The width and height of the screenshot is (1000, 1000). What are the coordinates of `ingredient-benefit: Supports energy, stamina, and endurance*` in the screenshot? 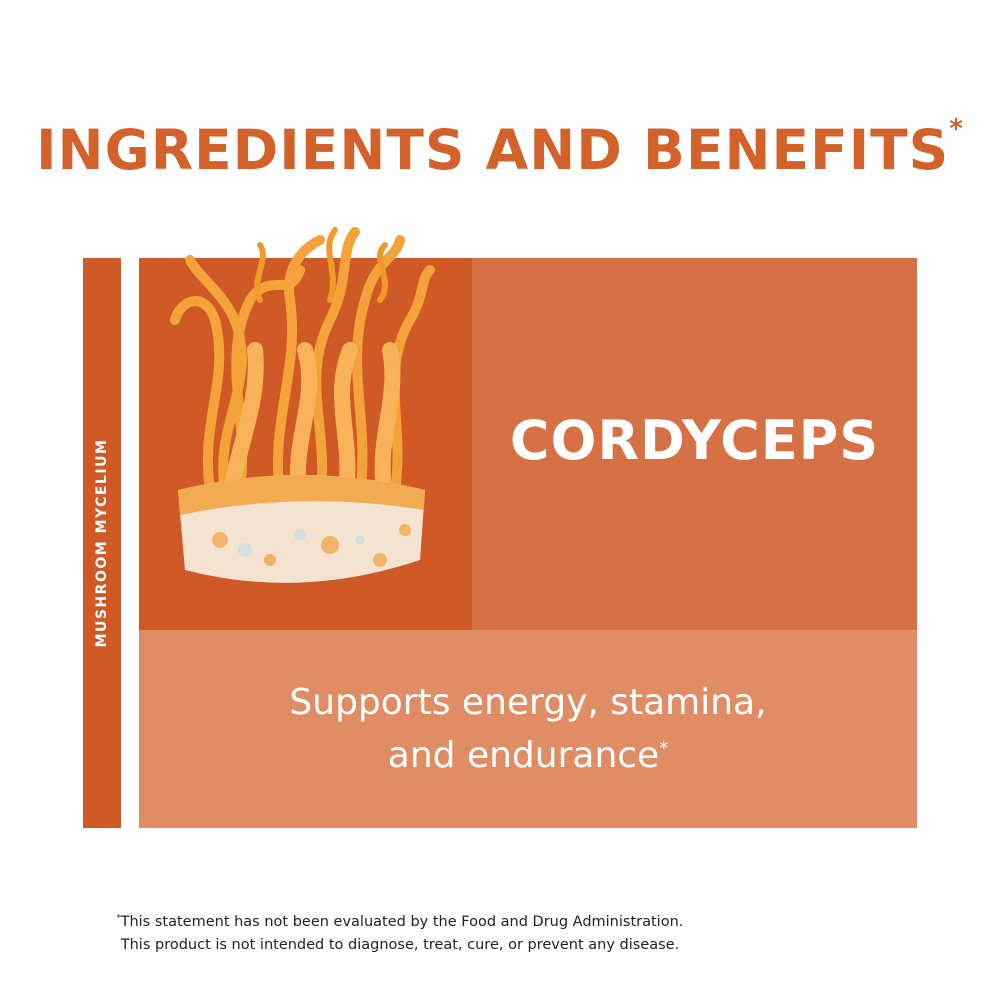 It's located at (528, 729).